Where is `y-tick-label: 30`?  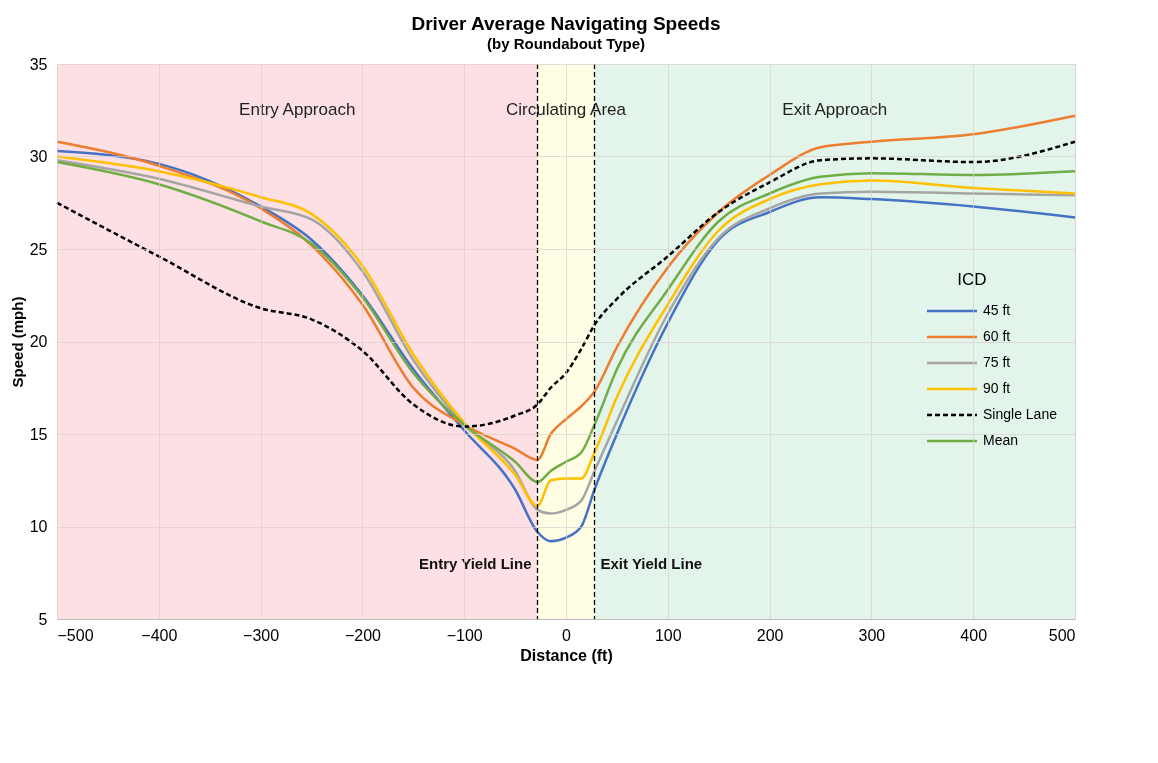
y-tick-label: 30 is located at coordinates (38, 156).